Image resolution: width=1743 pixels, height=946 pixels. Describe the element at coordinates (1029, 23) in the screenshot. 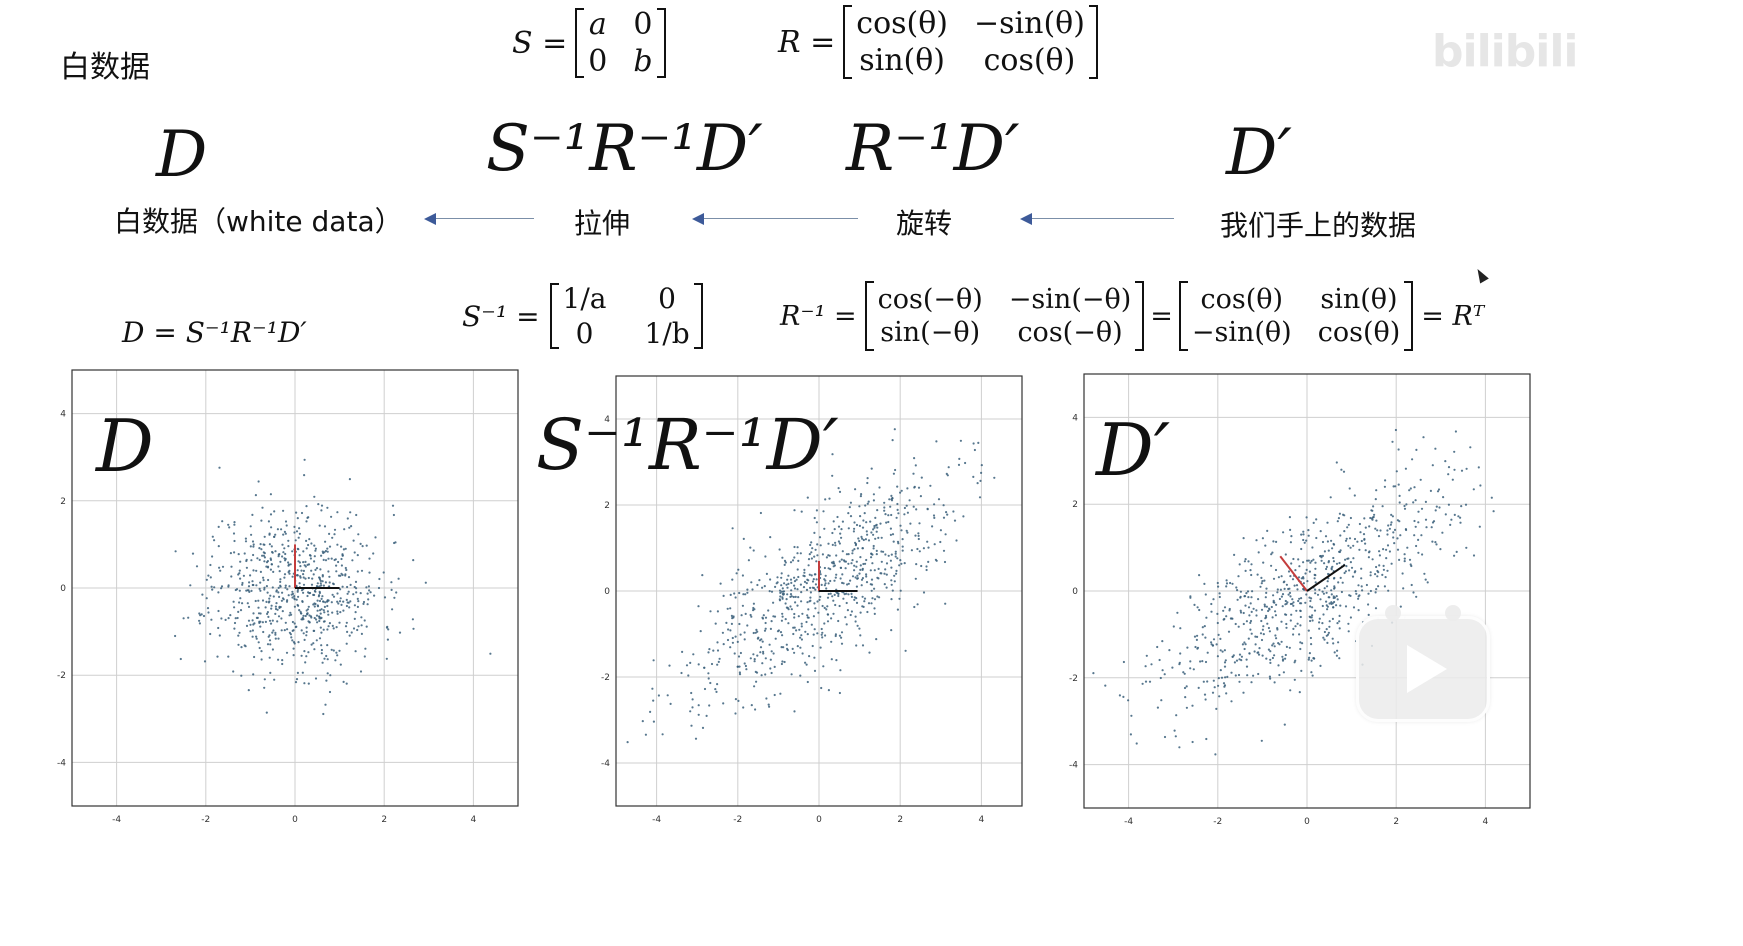

I see `matrix-cell: −sin(θ)` at that location.